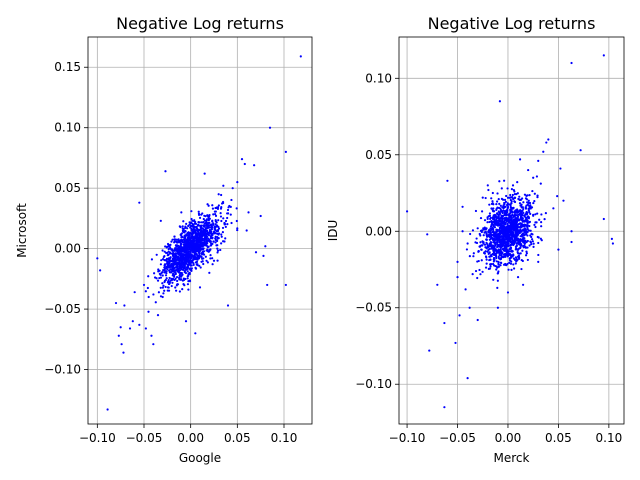 The image size is (640, 480). What do you see at coordinates (144, 438) in the screenshot?
I see `left-x-tick-label: −0.05` at bounding box center [144, 438].